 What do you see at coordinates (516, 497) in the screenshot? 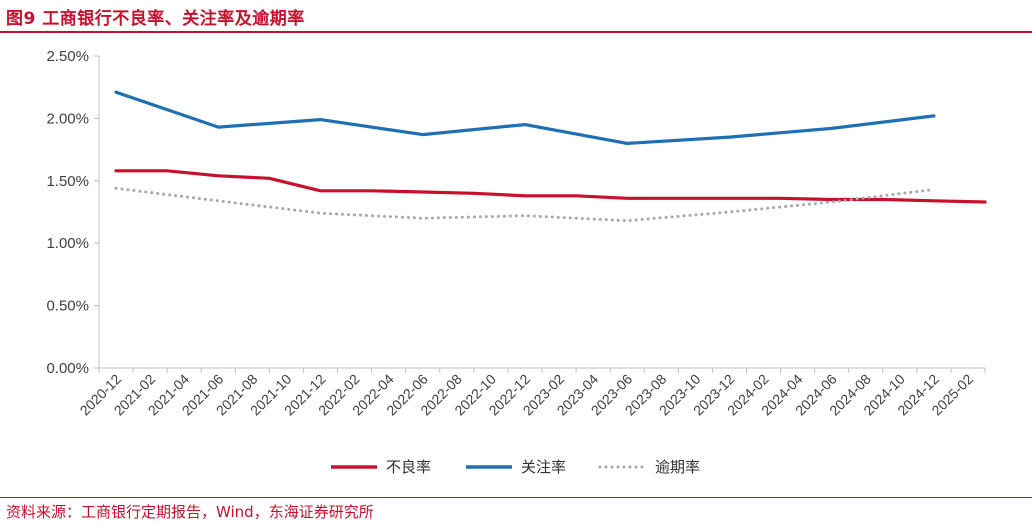
I see `source-divider` at bounding box center [516, 497].